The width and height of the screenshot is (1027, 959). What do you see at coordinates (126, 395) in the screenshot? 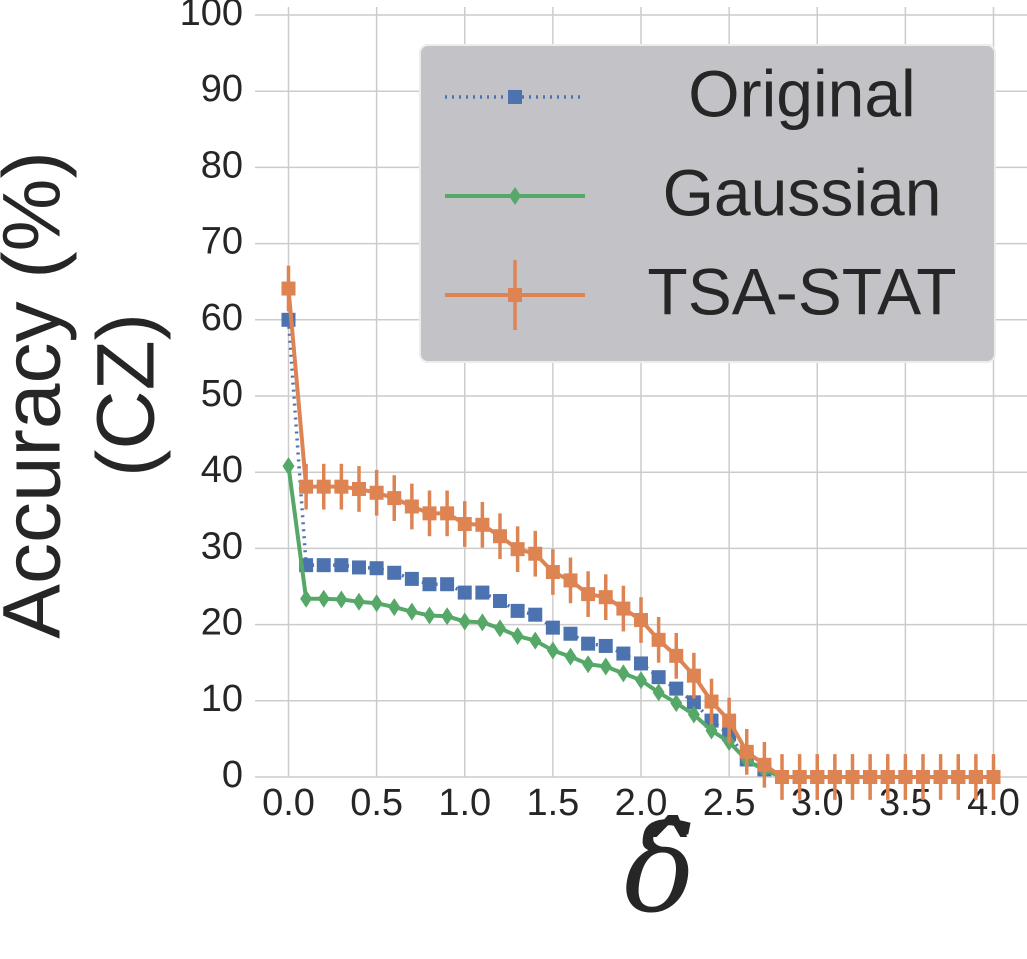
I see `y-axis-label: (CZ)` at bounding box center [126, 395].